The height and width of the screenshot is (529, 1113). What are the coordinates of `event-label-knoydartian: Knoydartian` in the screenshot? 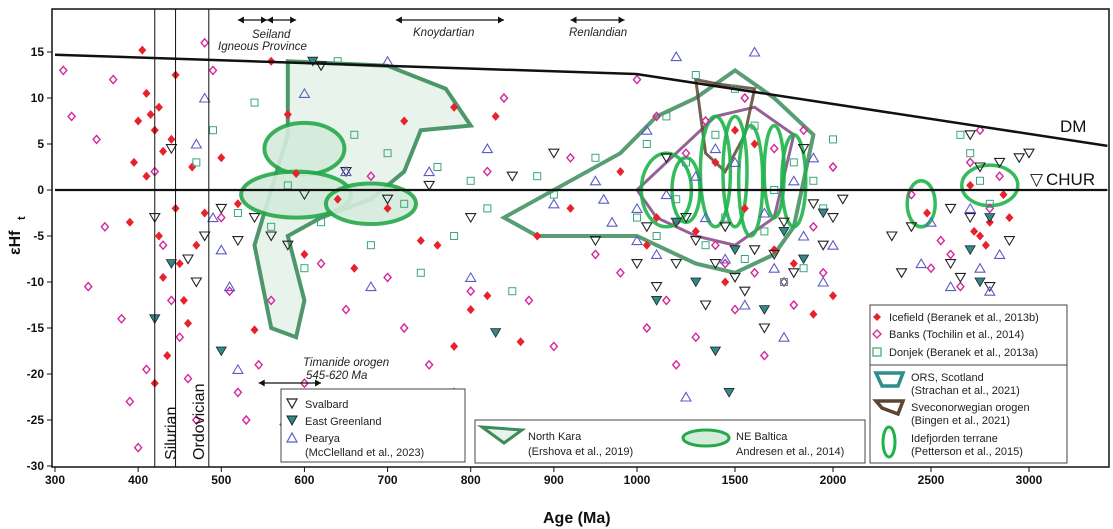 It's located at (443, 33).